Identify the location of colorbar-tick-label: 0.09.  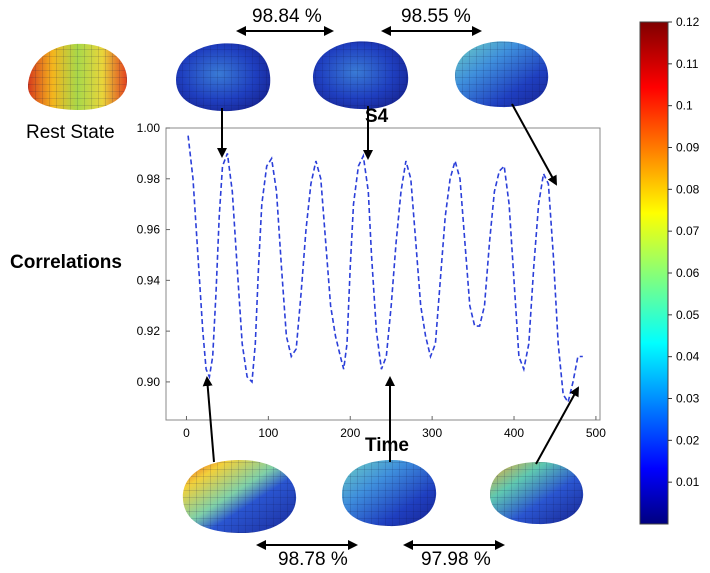
(688, 148).